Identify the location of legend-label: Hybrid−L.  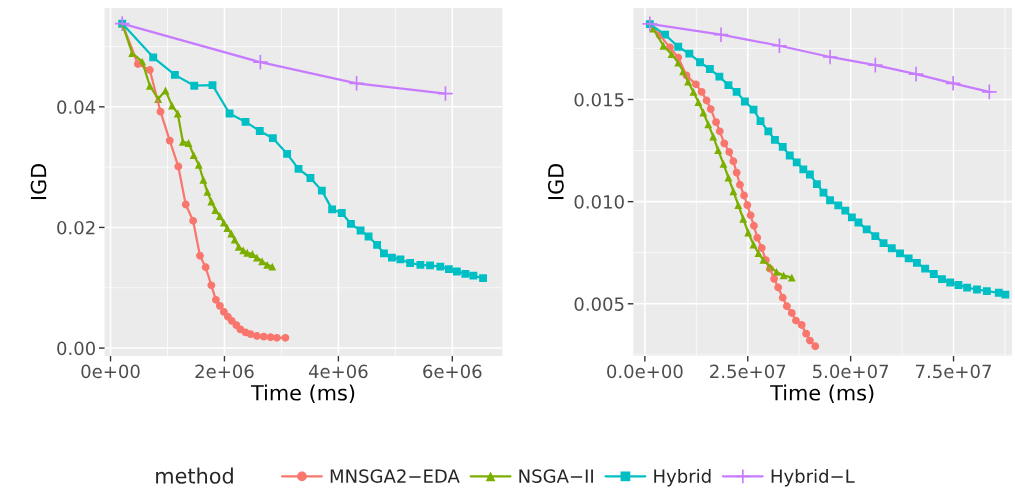
(813, 477).